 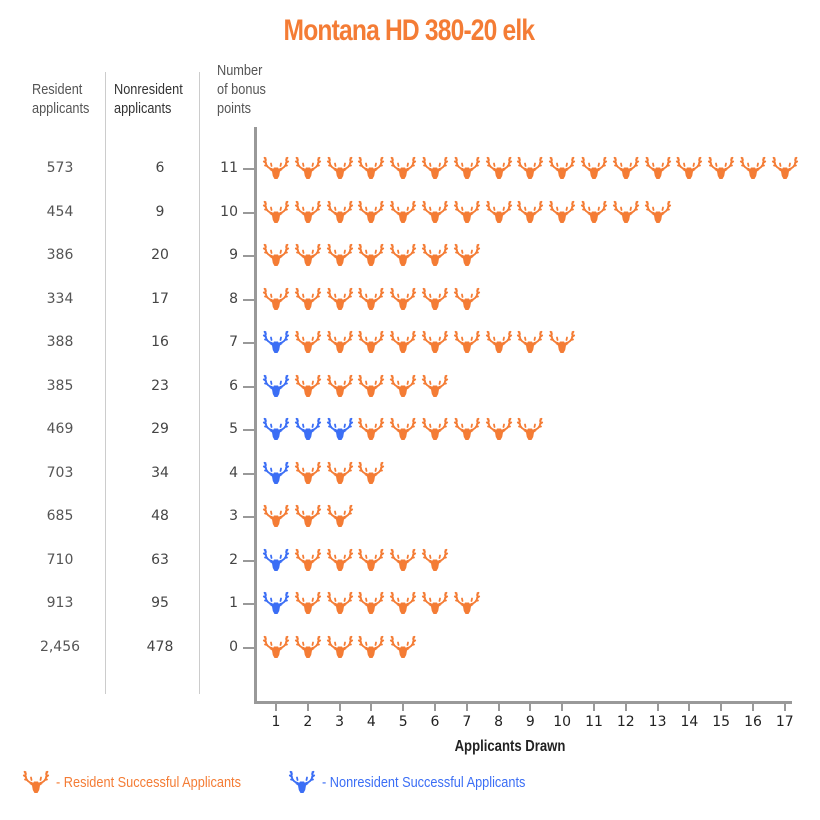 I want to click on resident-applicants-value: 388, so click(x=60, y=342).